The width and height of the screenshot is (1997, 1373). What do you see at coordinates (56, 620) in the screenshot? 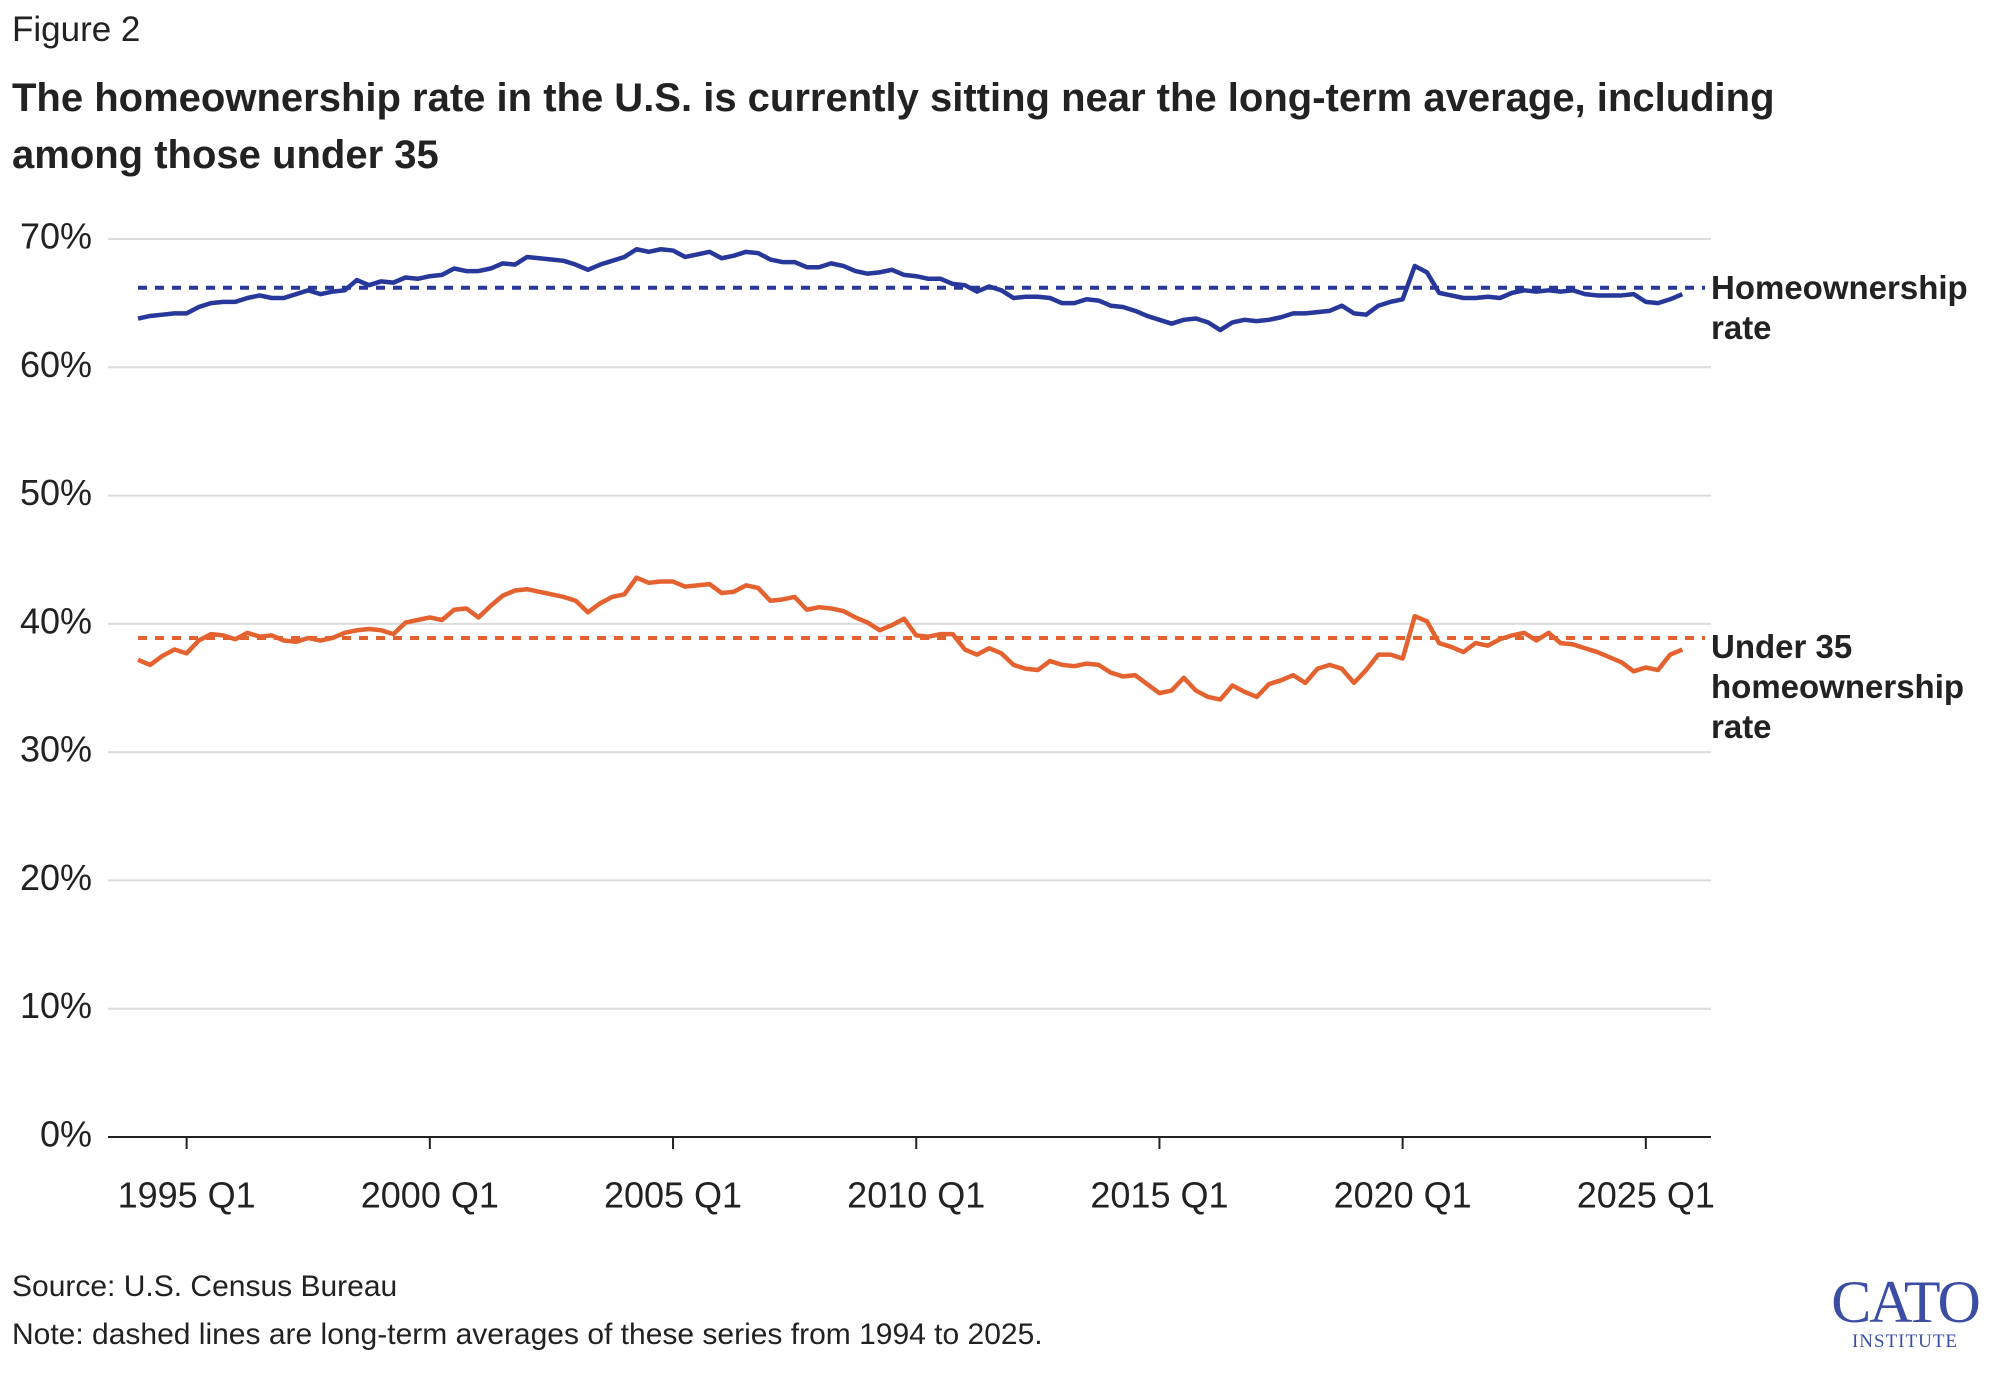
I see `y-tick-label: 40%` at bounding box center [56, 620].